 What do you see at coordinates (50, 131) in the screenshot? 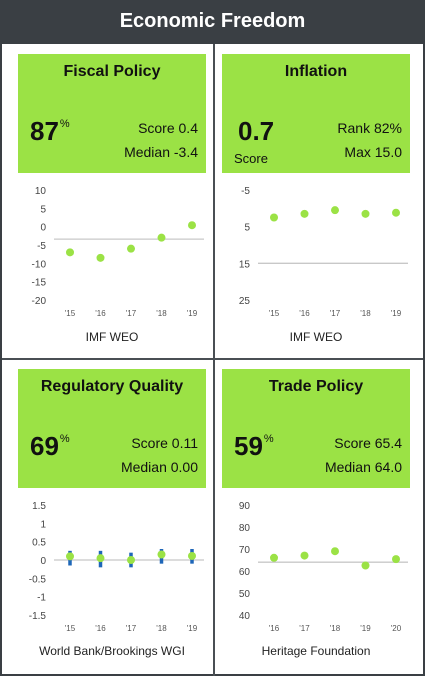
I see `percentile-value: 87%` at bounding box center [50, 131].